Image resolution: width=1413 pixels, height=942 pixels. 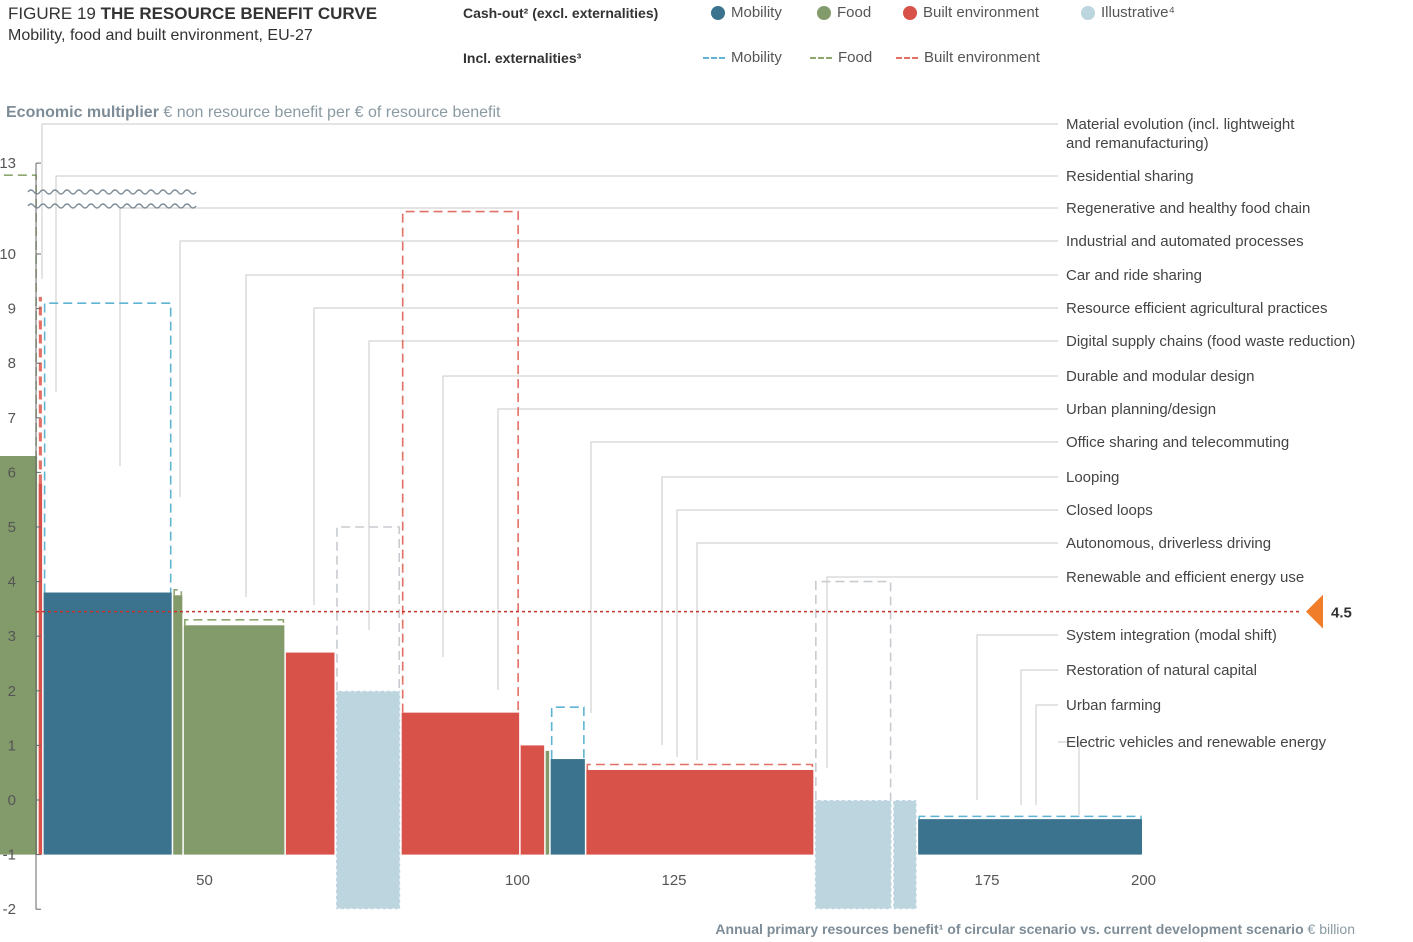 I want to click on lever-label-3: Industrial and automated processes, so click(x=1185, y=241).